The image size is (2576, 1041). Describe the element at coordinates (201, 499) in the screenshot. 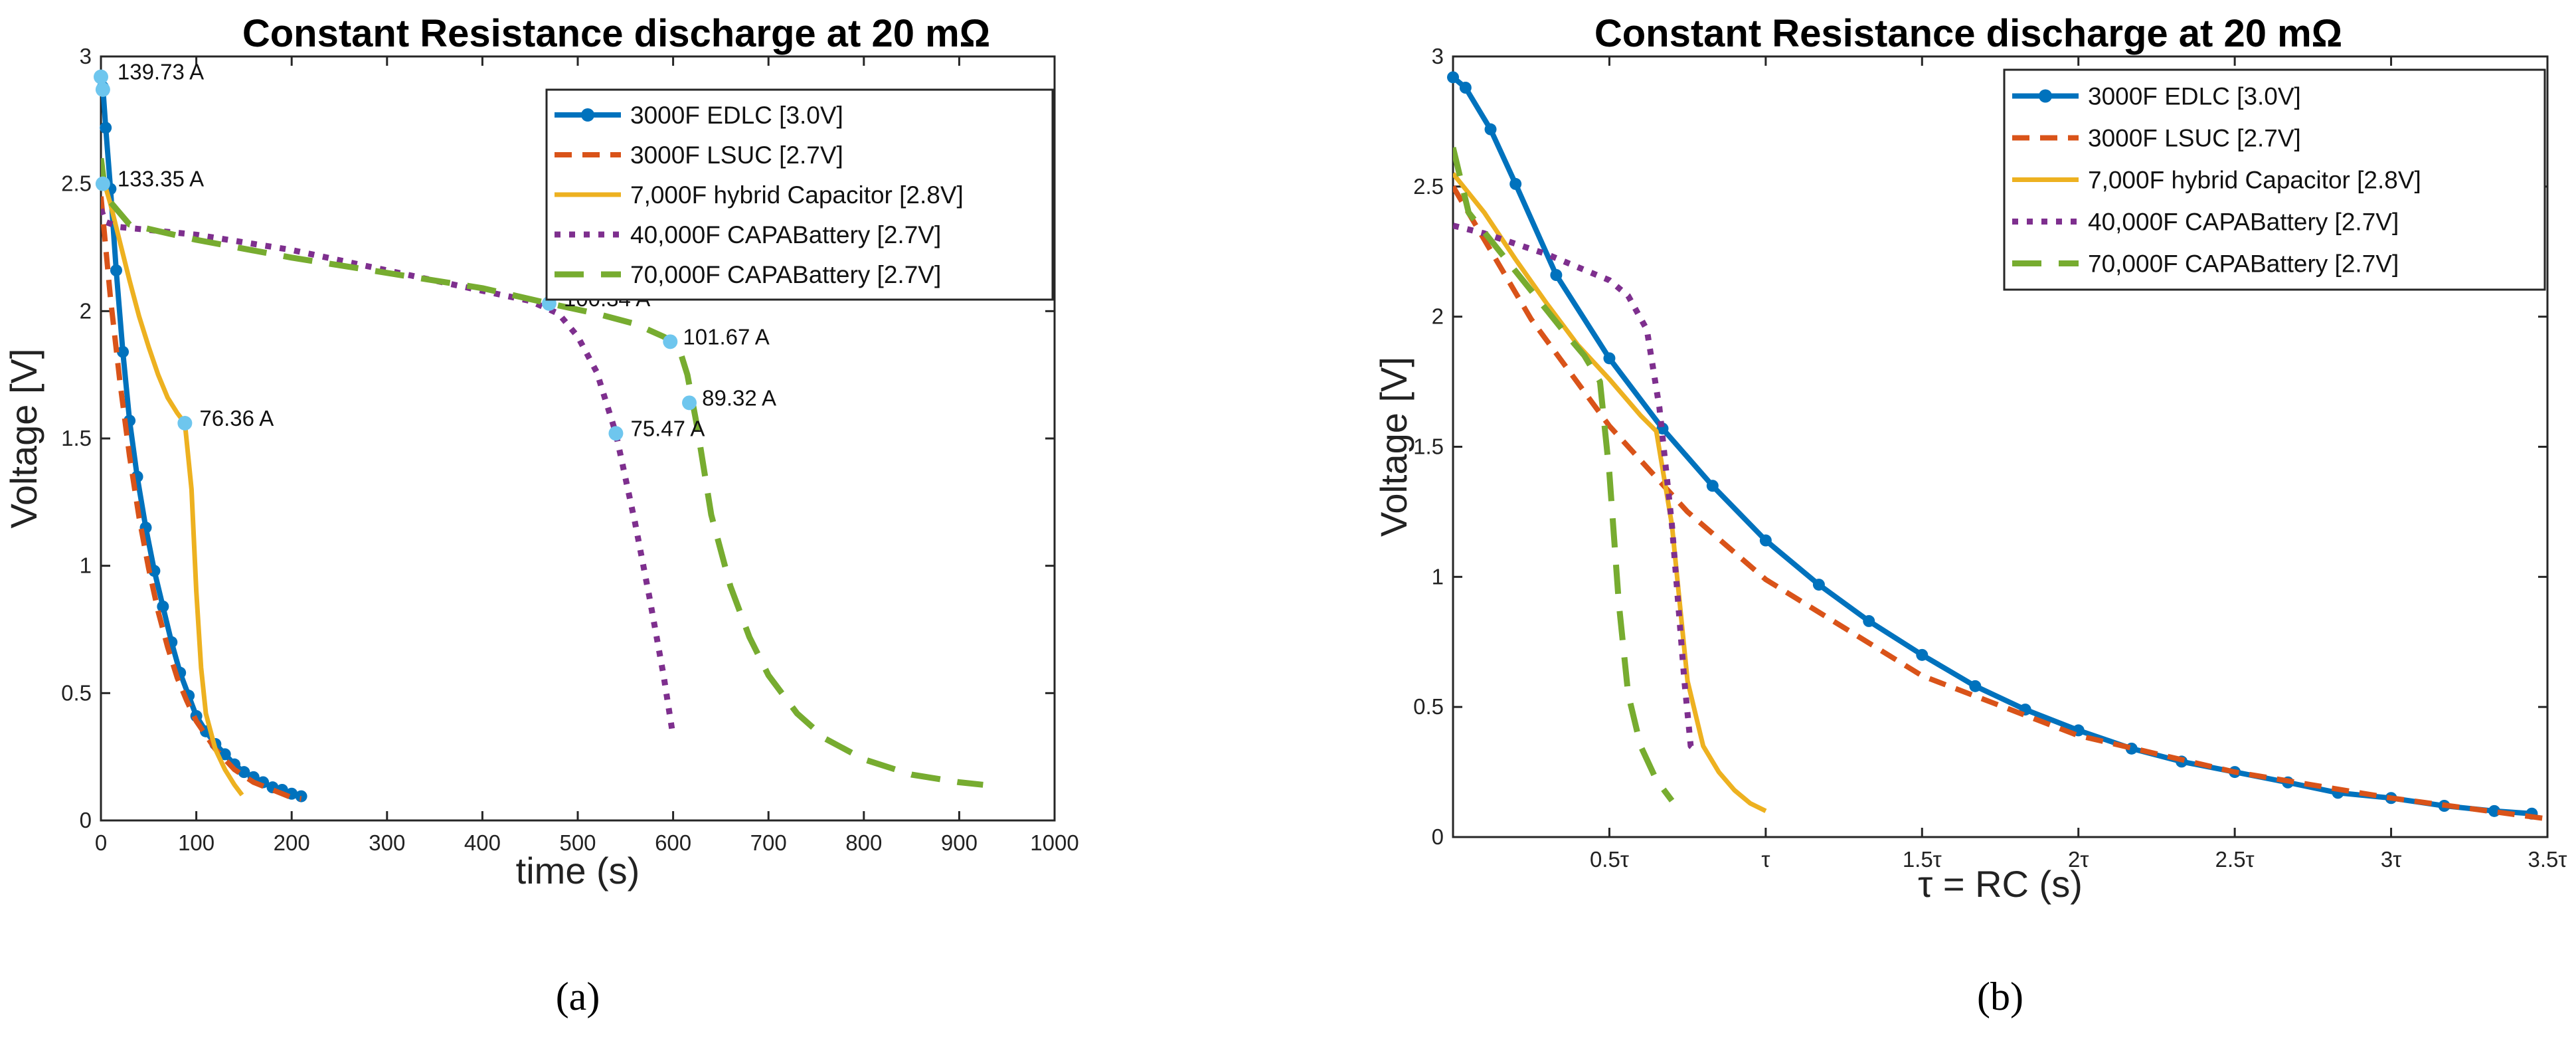

I see `series-line-lsuc` at that location.